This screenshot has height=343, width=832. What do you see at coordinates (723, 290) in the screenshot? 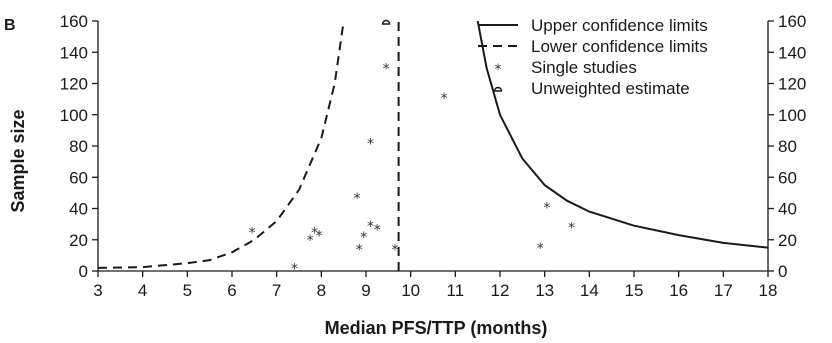
I see `x-tick-label: 17` at bounding box center [723, 290].